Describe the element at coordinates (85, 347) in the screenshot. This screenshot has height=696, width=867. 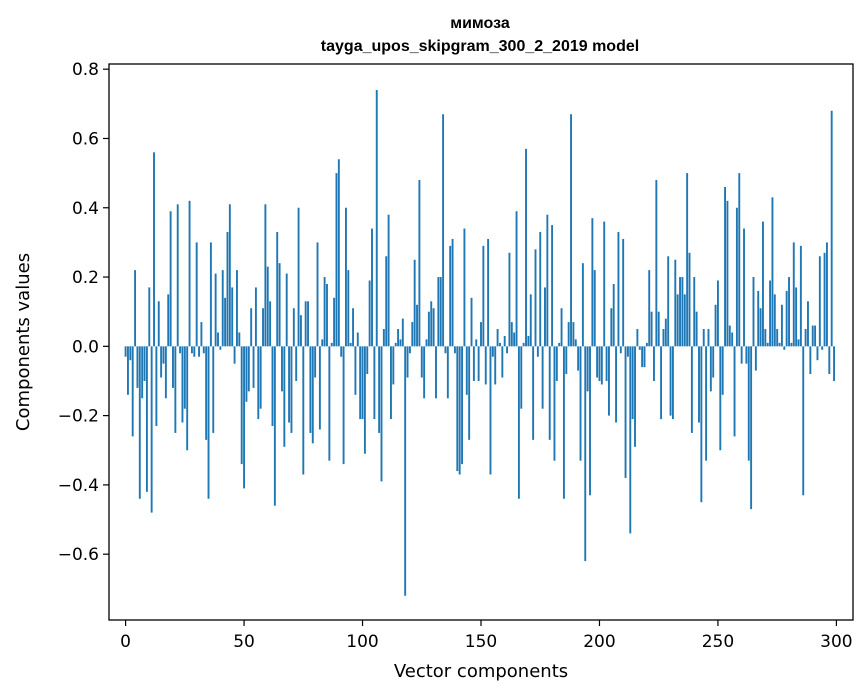
I see `y-tick-label-0: 0.0` at that location.